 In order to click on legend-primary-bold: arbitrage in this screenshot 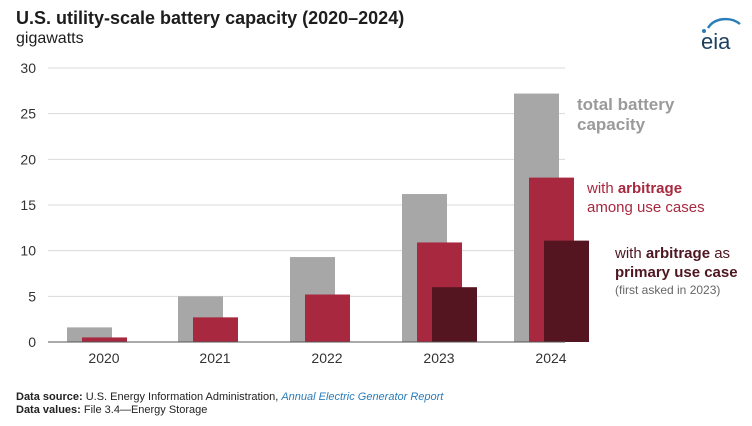, I will do `click(678, 253)`.